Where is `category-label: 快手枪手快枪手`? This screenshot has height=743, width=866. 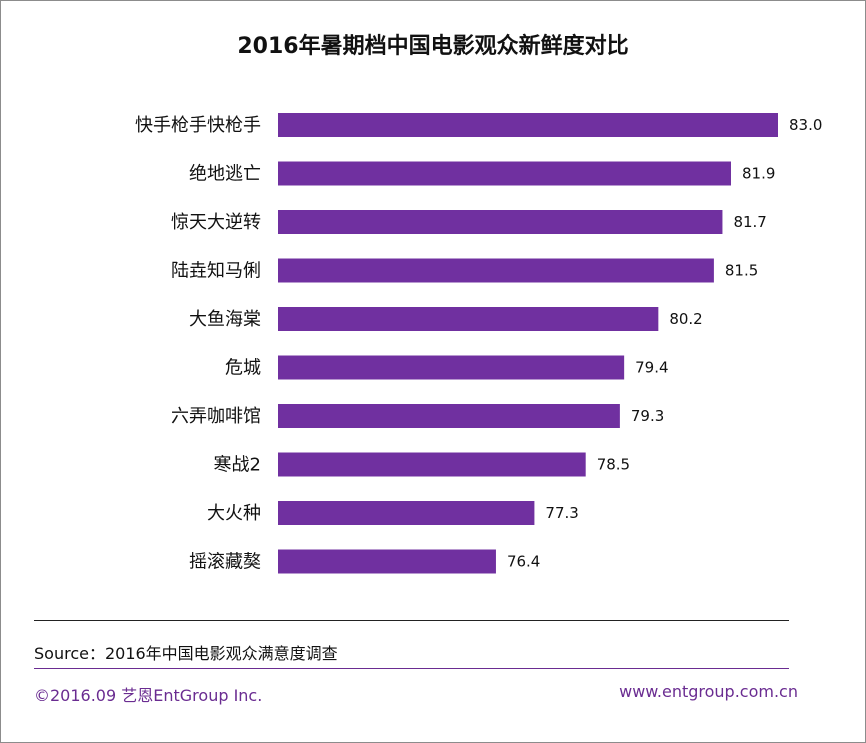 category-label: 快手枪手快枪手 is located at coordinates (198, 125).